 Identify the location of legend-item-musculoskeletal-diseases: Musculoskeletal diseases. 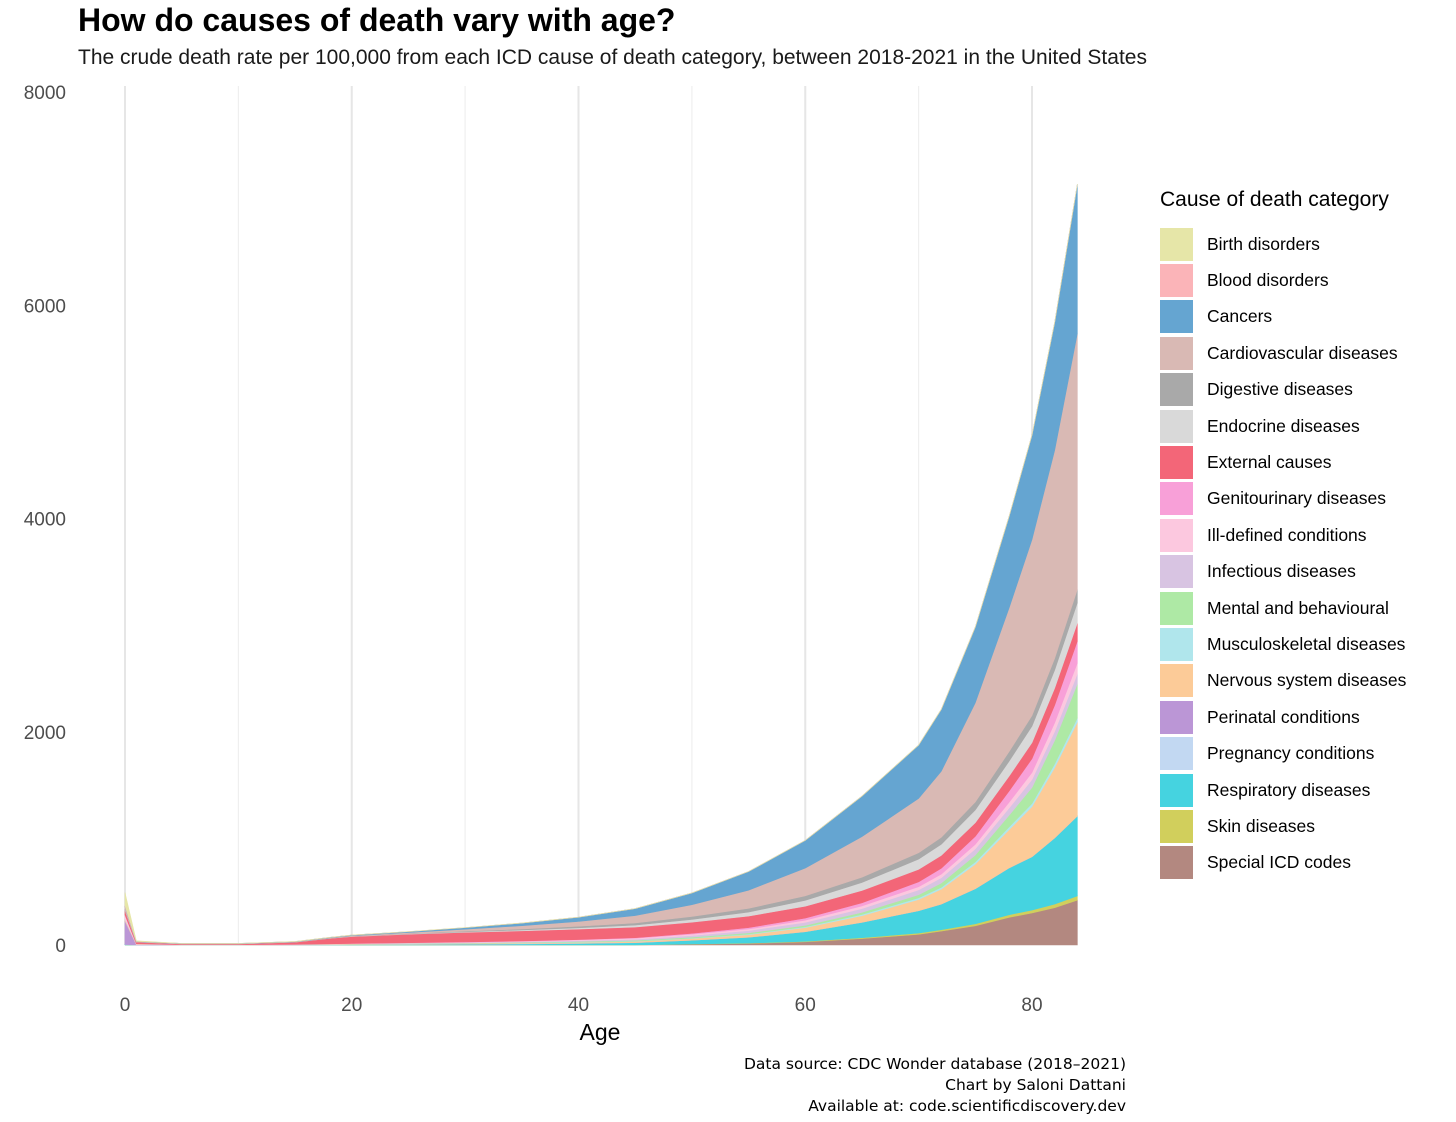
(1283, 644).